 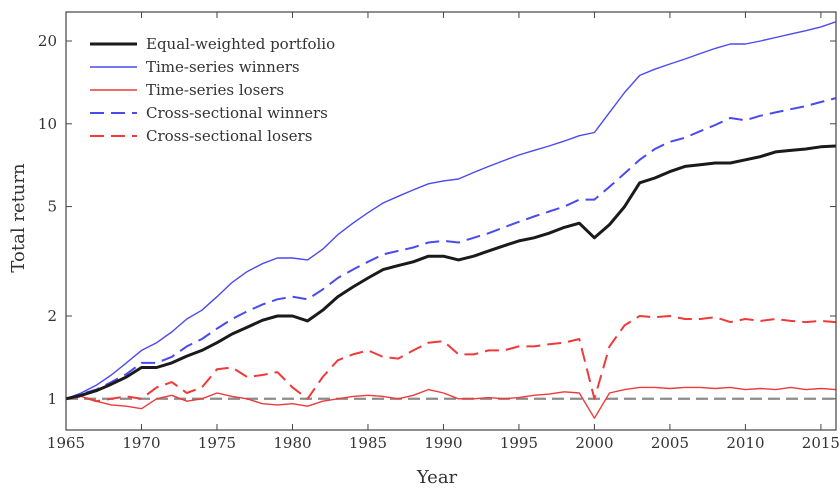 What do you see at coordinates (47, 124) in the screenshot?
I see `y-tick-label: 10` at bounding box center [47, 124].